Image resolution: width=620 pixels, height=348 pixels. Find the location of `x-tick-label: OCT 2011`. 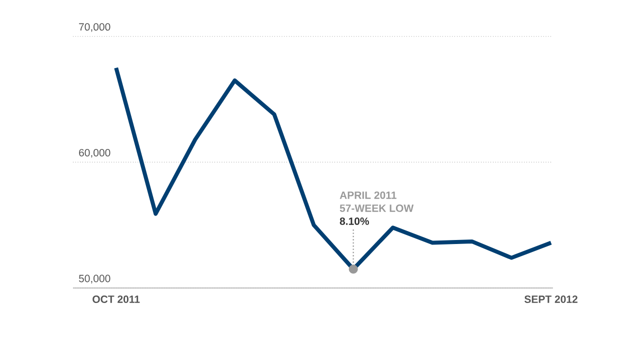

x-tick-label: OCT 2011 is located at coordinates (116, 299).